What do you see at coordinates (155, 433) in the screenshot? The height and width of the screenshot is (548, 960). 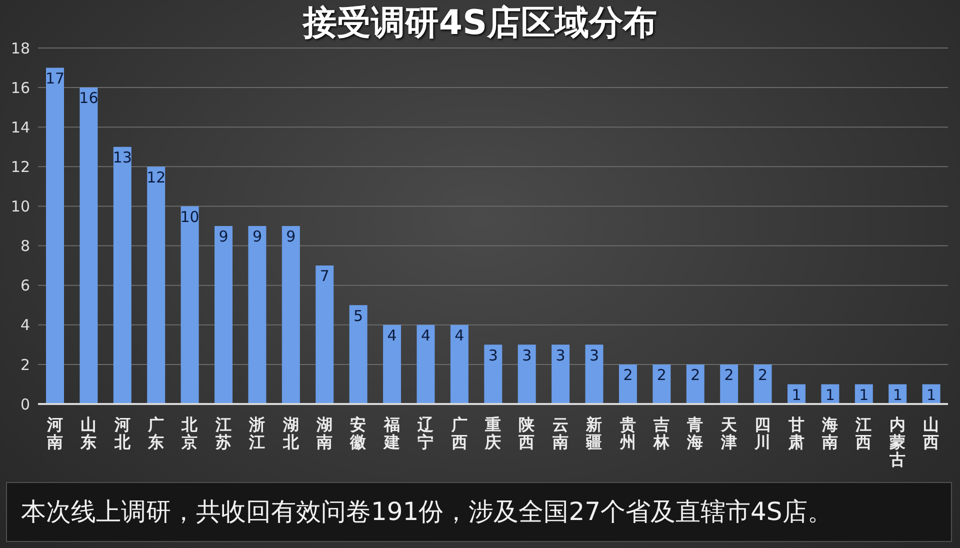 I see `x-tick-label: 广东` at bounding box center [155, 433].